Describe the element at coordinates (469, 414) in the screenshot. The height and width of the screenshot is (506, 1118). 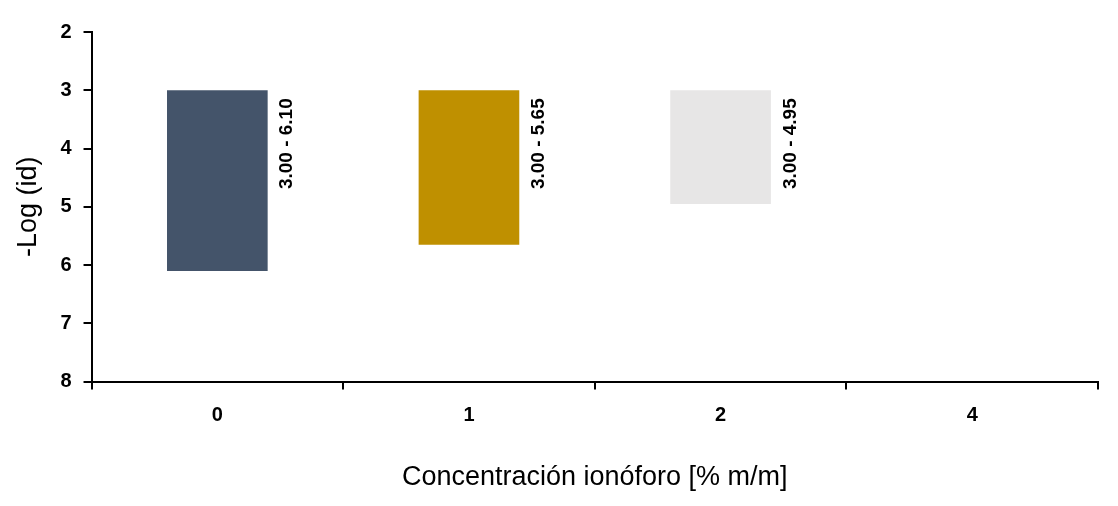
I see `x-tick-label: 1` at that location.